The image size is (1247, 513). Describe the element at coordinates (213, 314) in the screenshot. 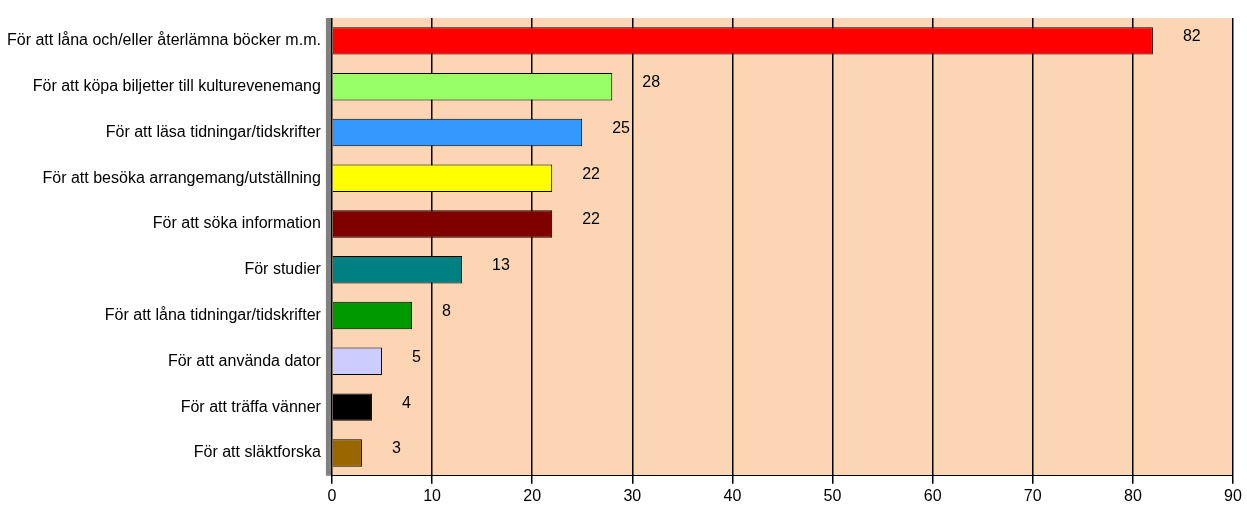

I see `y-tick-label: För att låna tidningar/tidskrifter` at that location.